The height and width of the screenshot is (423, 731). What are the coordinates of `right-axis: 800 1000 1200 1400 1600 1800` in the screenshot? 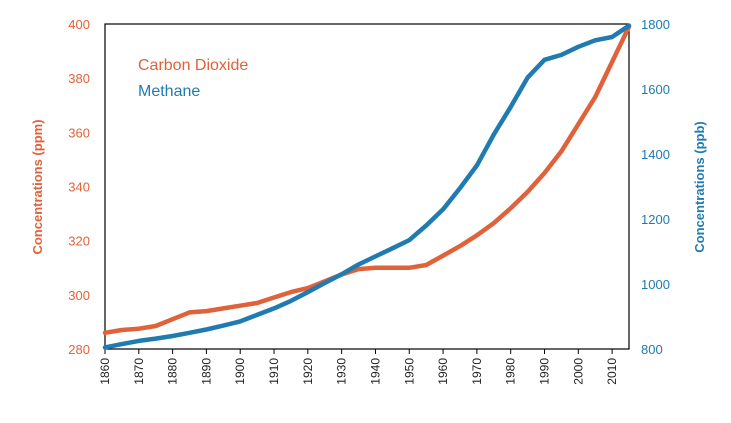 It's located at (655, 187).